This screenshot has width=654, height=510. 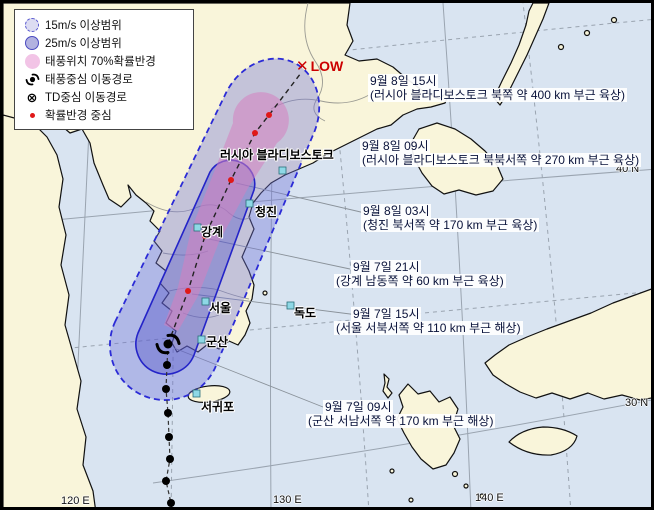 I want to click on legend-item-prob-center: 확률반경 중심, so click(x=105, y=115).